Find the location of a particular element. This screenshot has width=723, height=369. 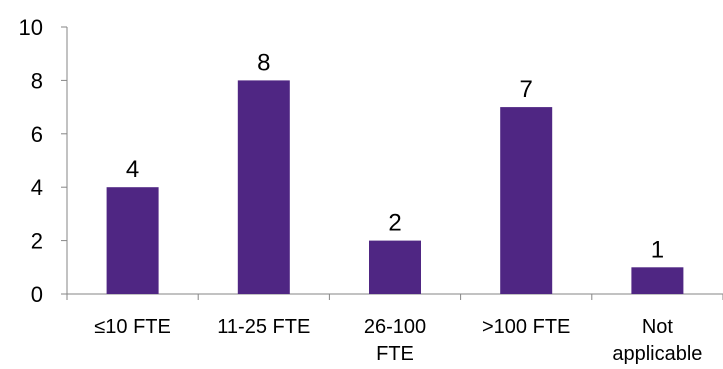

x-tick-label: ≤10 FTE is located at coordinates (132, 327).